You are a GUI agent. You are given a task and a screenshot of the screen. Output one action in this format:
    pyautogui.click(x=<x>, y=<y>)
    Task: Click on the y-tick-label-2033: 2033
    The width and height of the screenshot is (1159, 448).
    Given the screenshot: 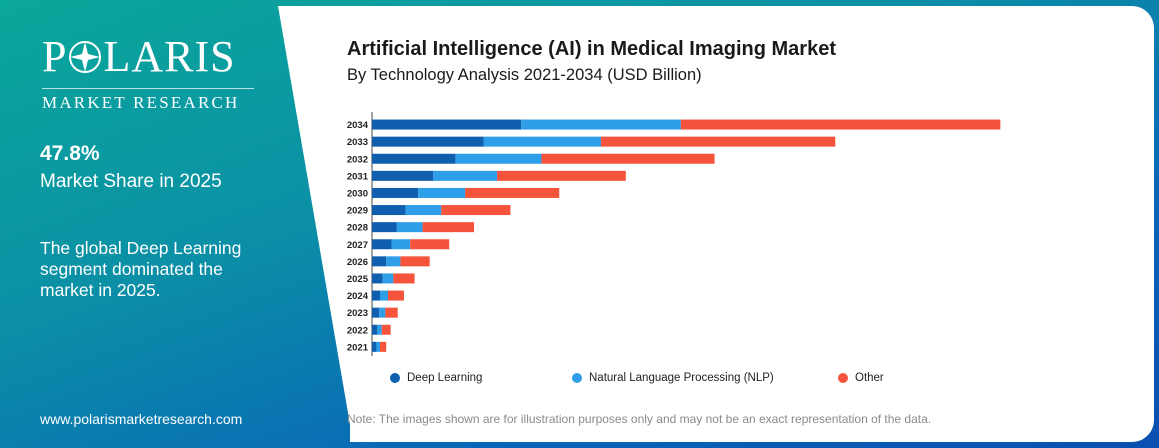 What is the action you would take?
    pyautogui.click(x=357, y=142)
    